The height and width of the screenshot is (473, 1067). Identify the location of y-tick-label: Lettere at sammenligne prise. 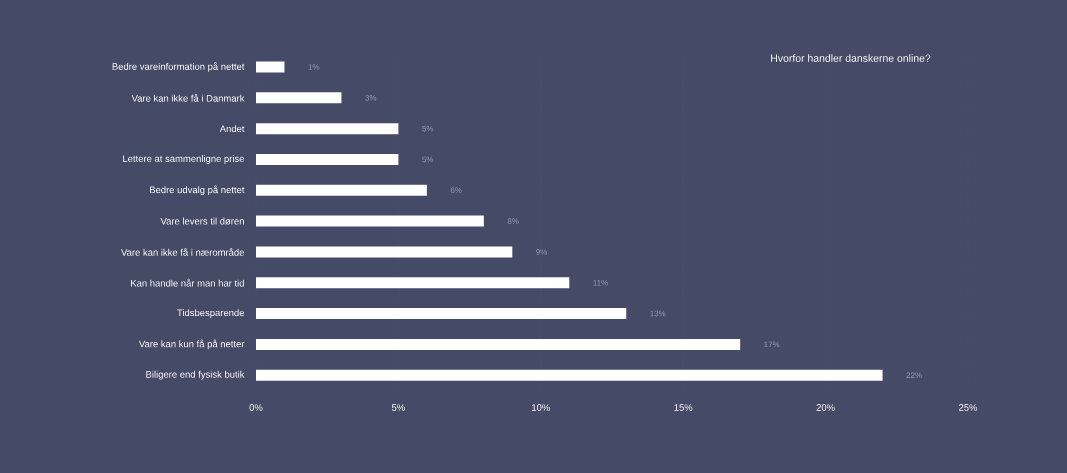
(184, 159).